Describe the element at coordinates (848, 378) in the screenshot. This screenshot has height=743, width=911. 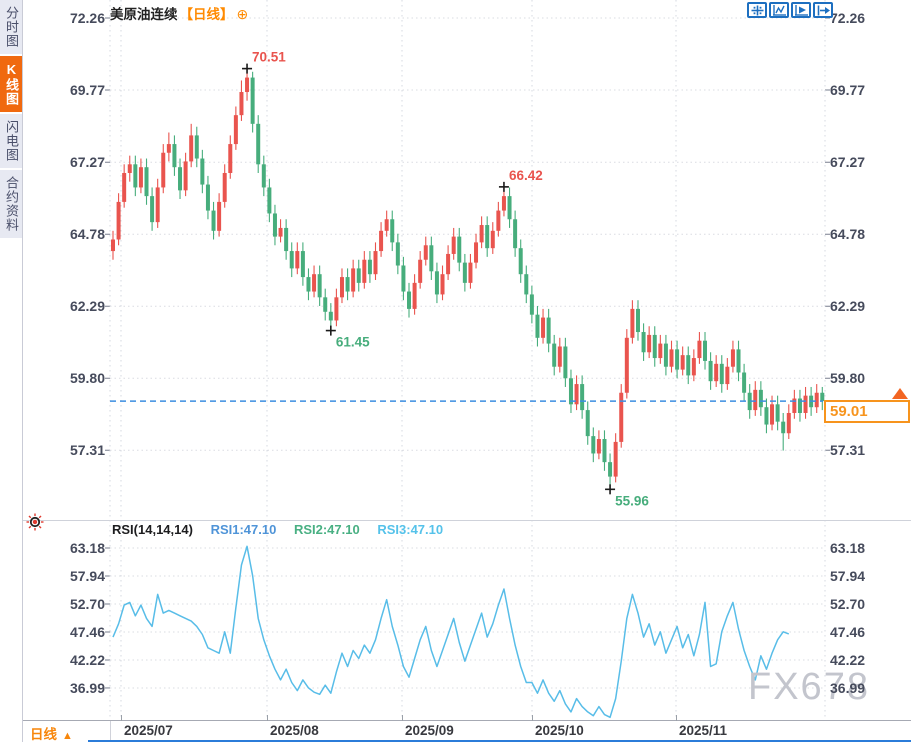
I see `price-axis-label-right: 59.80` at that location.